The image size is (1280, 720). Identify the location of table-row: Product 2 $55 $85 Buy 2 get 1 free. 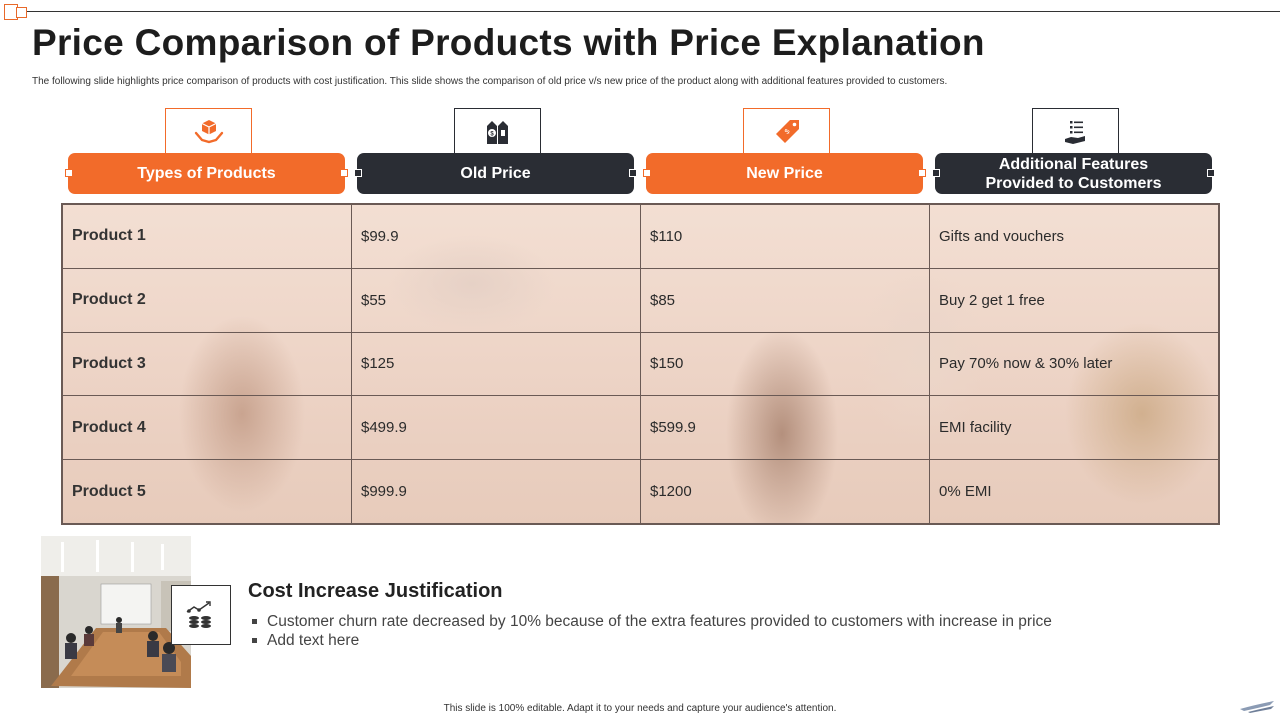
(640, 300).